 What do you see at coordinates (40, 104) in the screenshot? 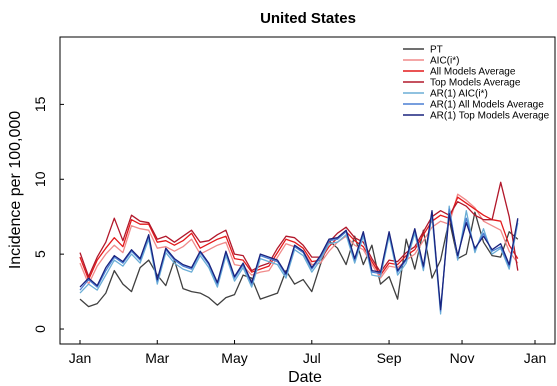
I see `y-tick-label: 15` at bounding box center [40, 104].